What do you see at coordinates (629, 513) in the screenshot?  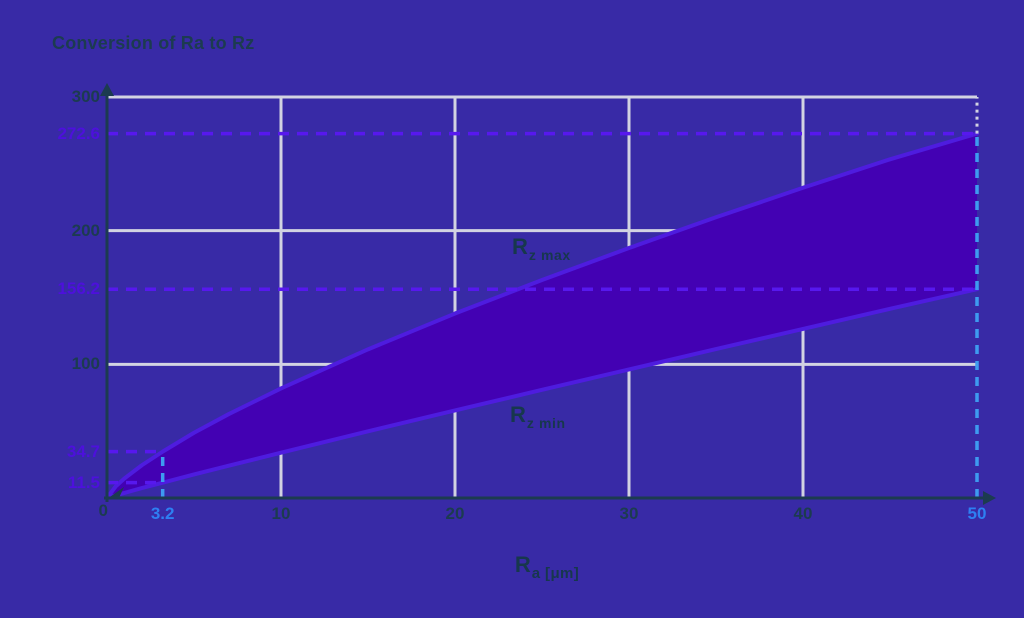 I see `x-tick-label: 30` at bounding box center [629, 513].